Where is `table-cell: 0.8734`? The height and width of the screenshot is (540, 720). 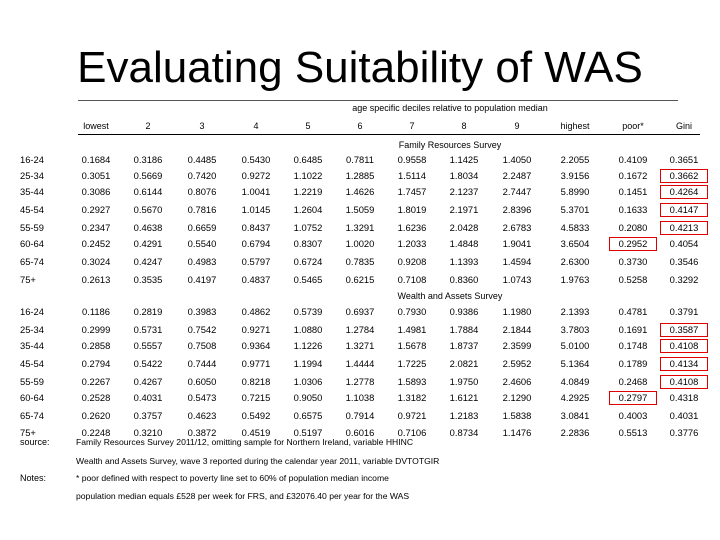
table-cell: 0.8734 is located at coordinates (464, 432).